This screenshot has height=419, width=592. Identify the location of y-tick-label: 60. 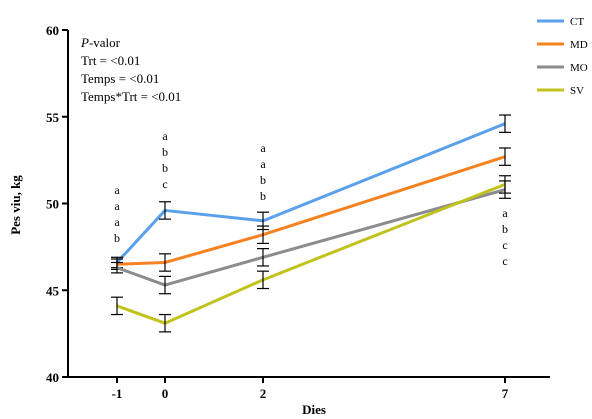
(52, 30).